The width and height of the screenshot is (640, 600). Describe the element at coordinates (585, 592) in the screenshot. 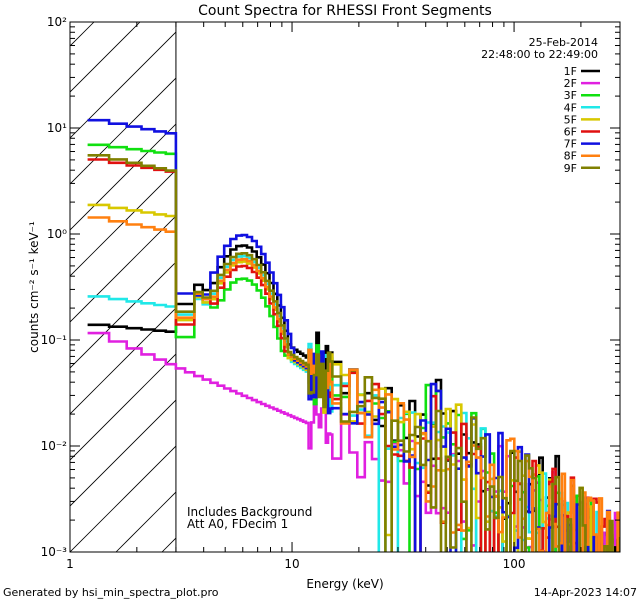

I see `footer-timestamp: 14-Apr-2023 14:07` at that location.